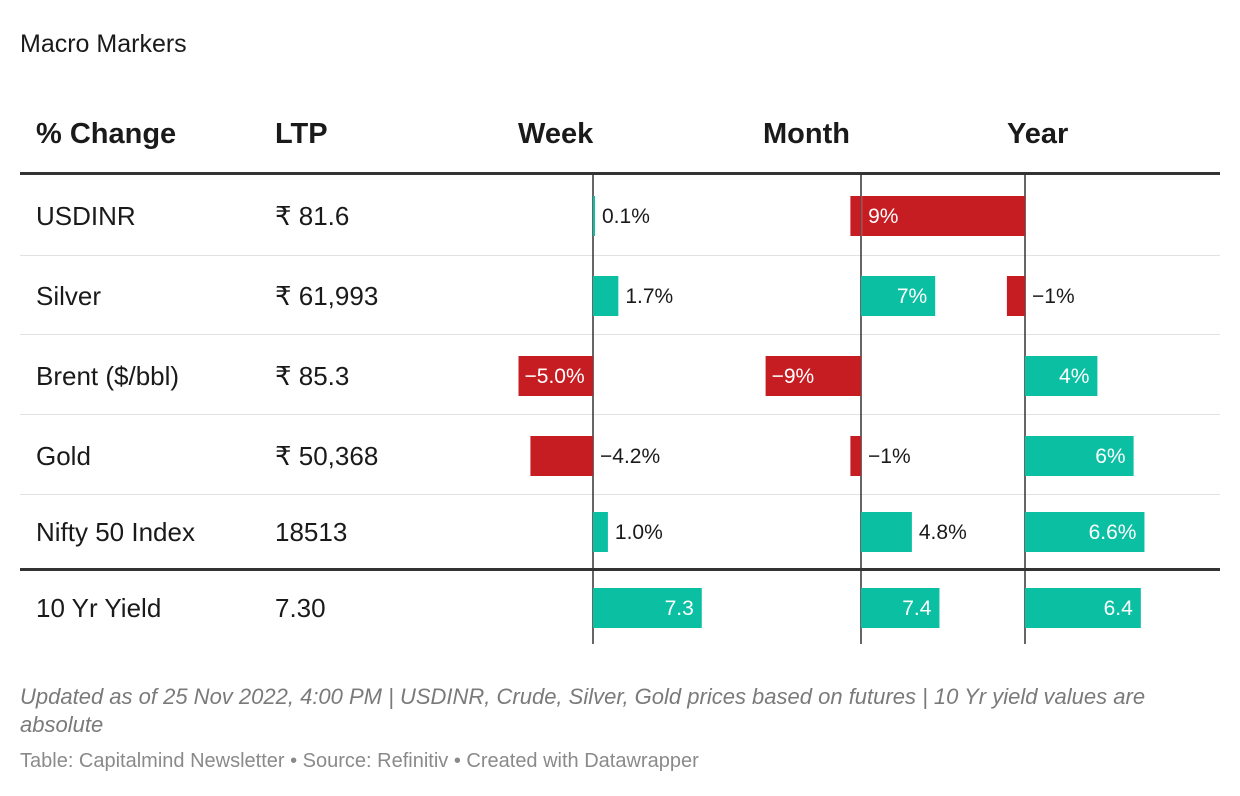  What do you see at coordinates (69, 296) in the screenshot?
I see `row-asset-silver: Silver` at bounding box center [69, 296].